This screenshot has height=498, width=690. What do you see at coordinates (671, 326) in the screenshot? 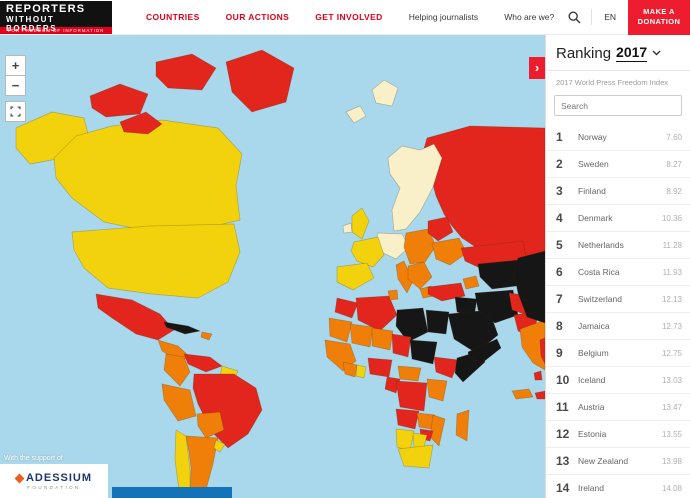
I see `country-score: 12.73` at bounding box center [671, 326].